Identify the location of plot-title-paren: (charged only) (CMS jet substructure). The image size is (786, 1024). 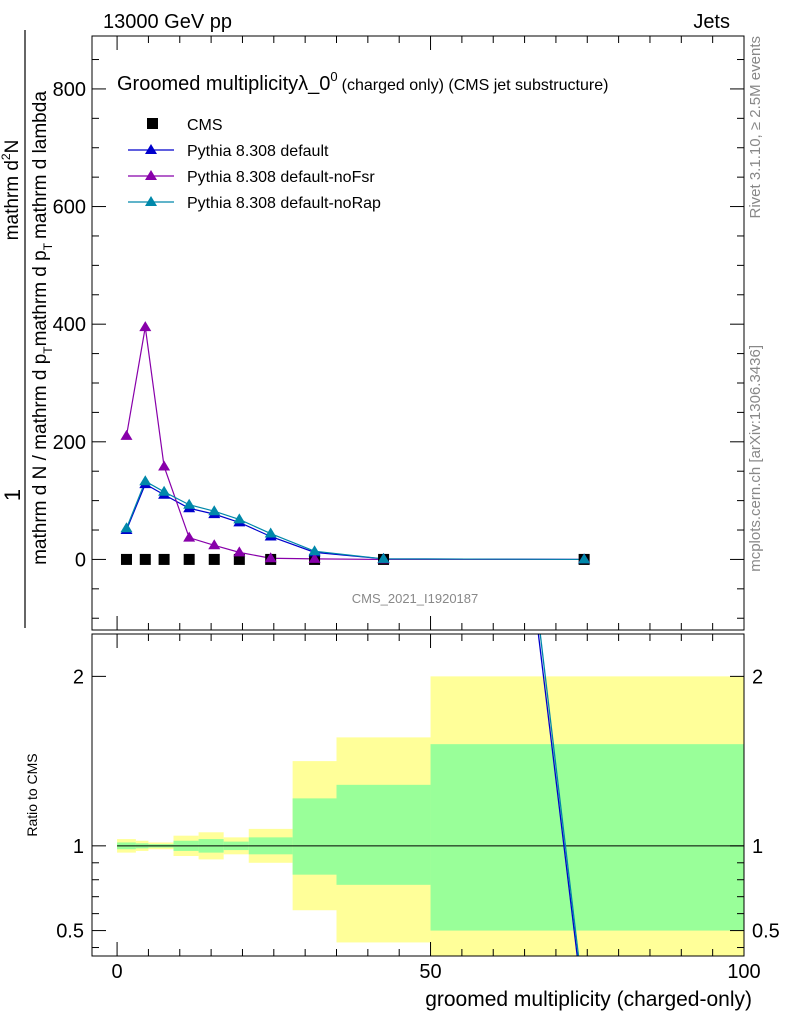
(475, 85).